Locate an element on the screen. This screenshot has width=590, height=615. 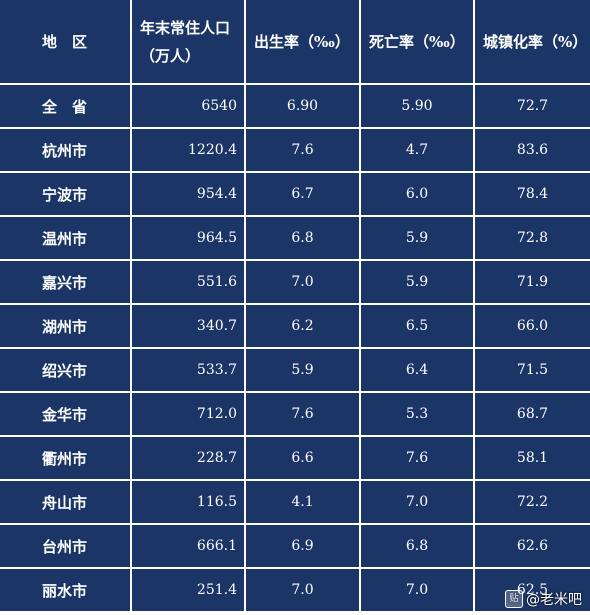
cell-population: 666.1 is located at coordinates (188, 546).